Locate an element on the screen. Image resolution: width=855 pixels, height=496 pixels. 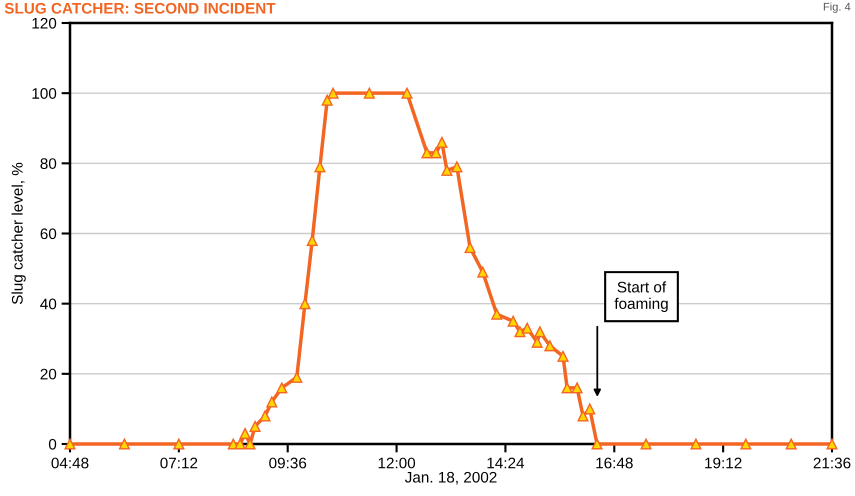
chart-title: SLUG CATCHER: SECOND INCIDENT is located at coordinates (140, 8).